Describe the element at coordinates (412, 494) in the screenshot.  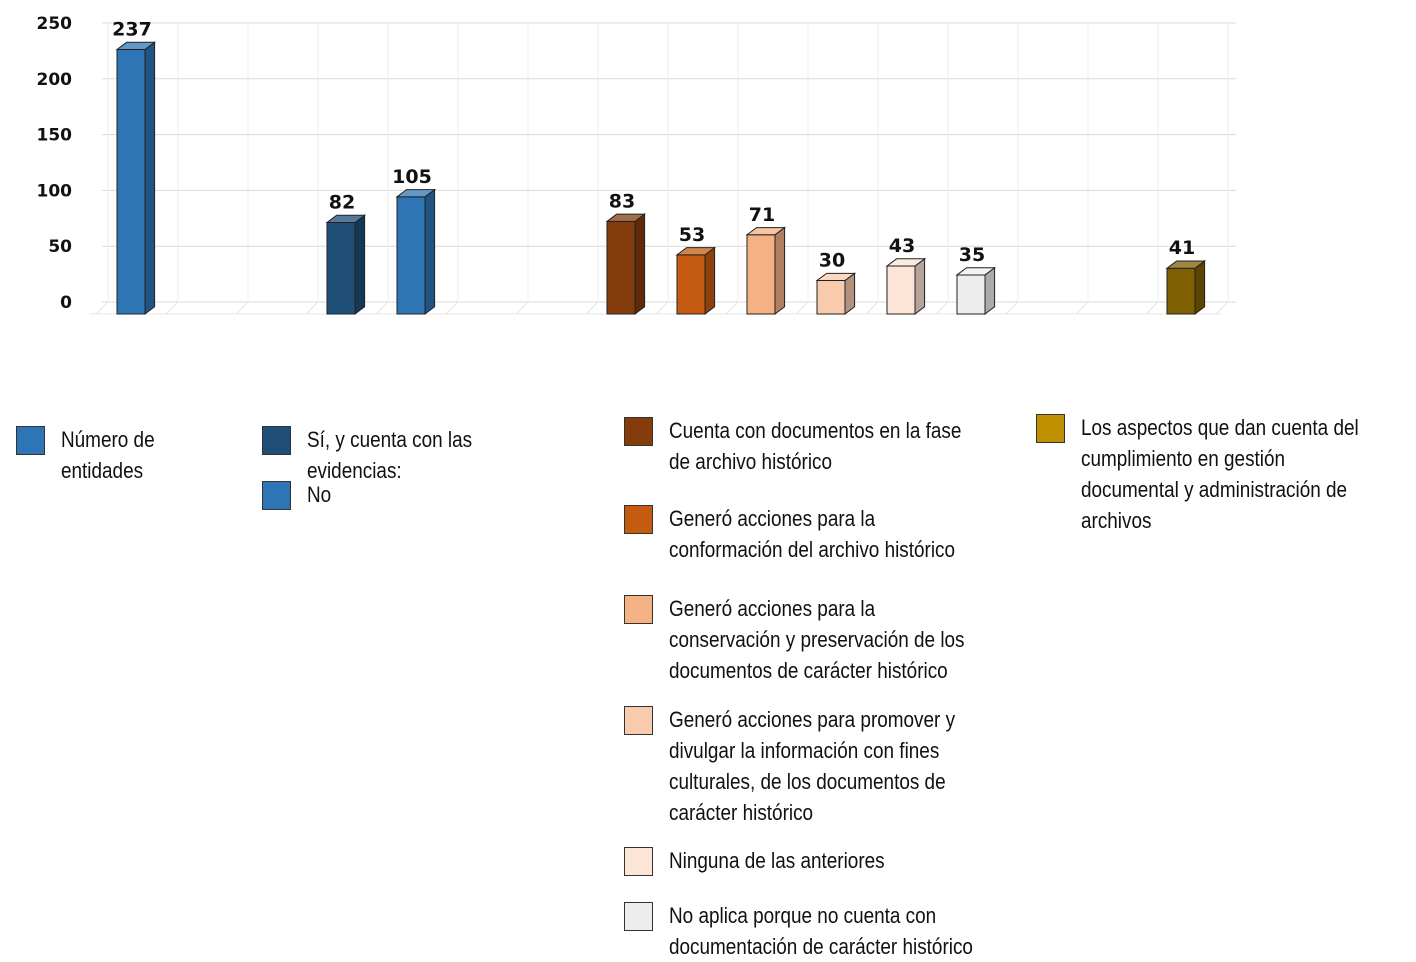
I see `legend-item-no: No` at that location.